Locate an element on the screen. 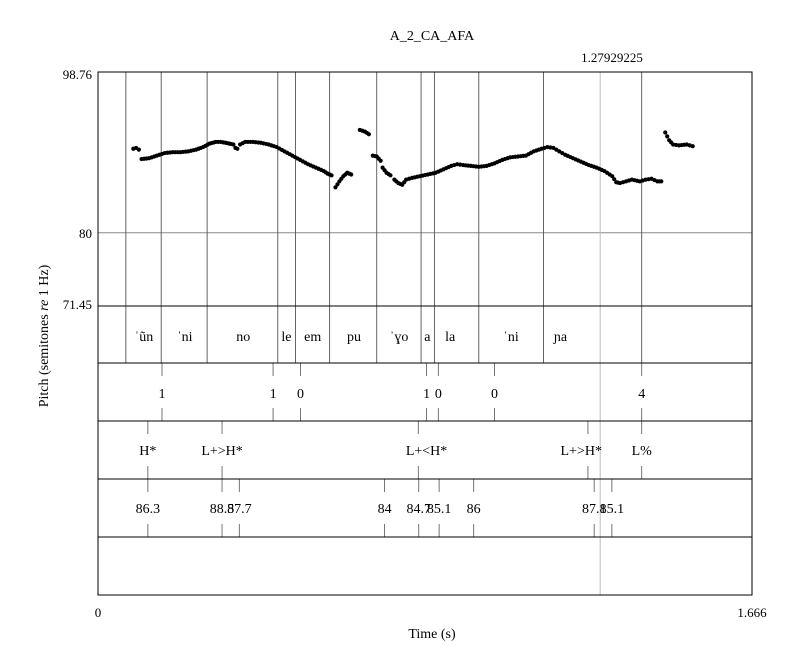 The image size is (800, 646). syllable-label: no is located at coordinates (243, 337).